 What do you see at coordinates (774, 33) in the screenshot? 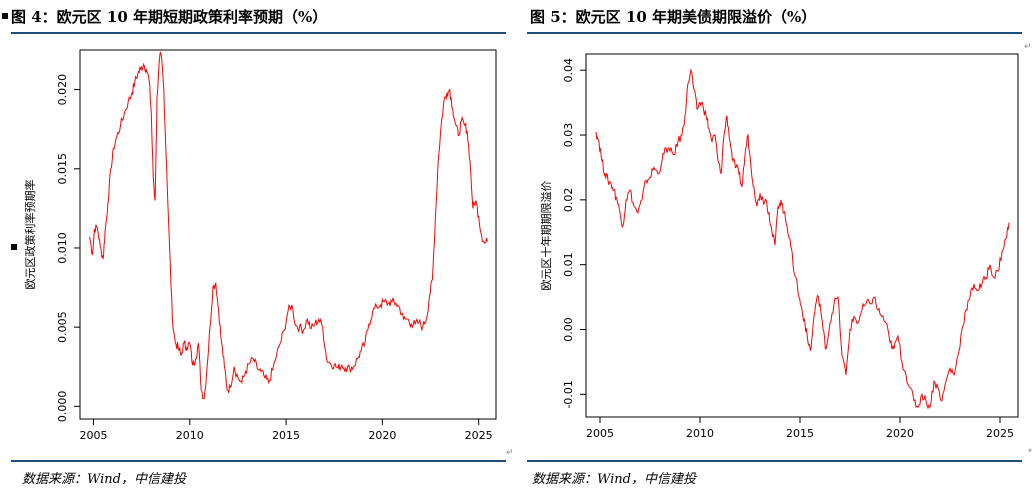
I see `figure-5-top-rule` at bounding box center [774, 33].